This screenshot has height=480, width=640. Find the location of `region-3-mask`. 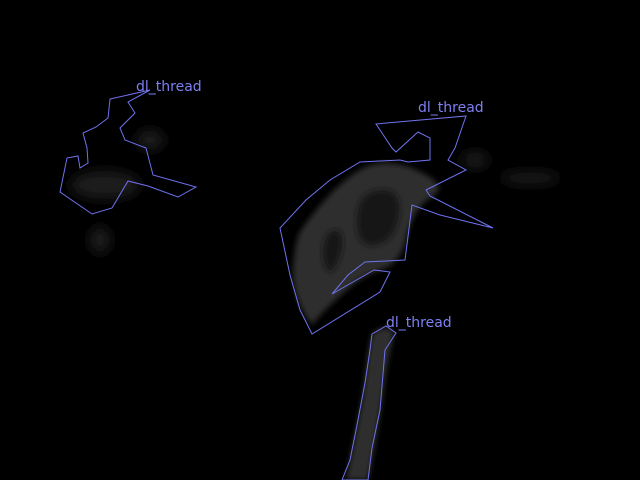

region-3-mask is located at coordinates (370, 404).